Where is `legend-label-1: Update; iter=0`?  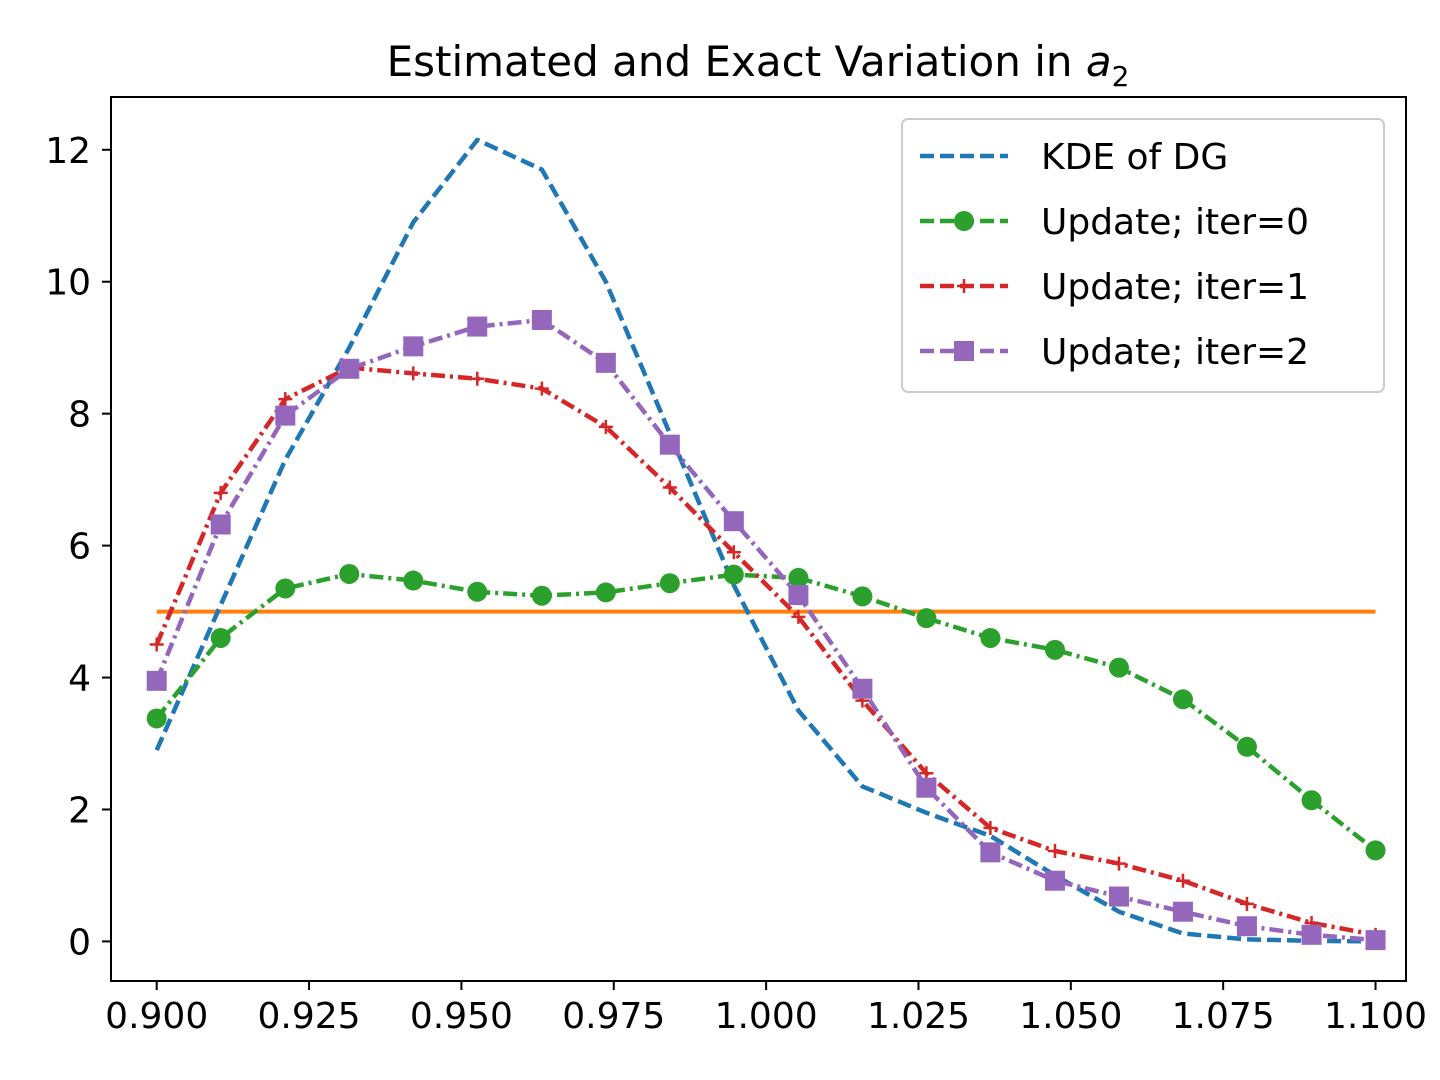 legend-label-1: Update; iter=0 is located at coordinates (1175, 222).